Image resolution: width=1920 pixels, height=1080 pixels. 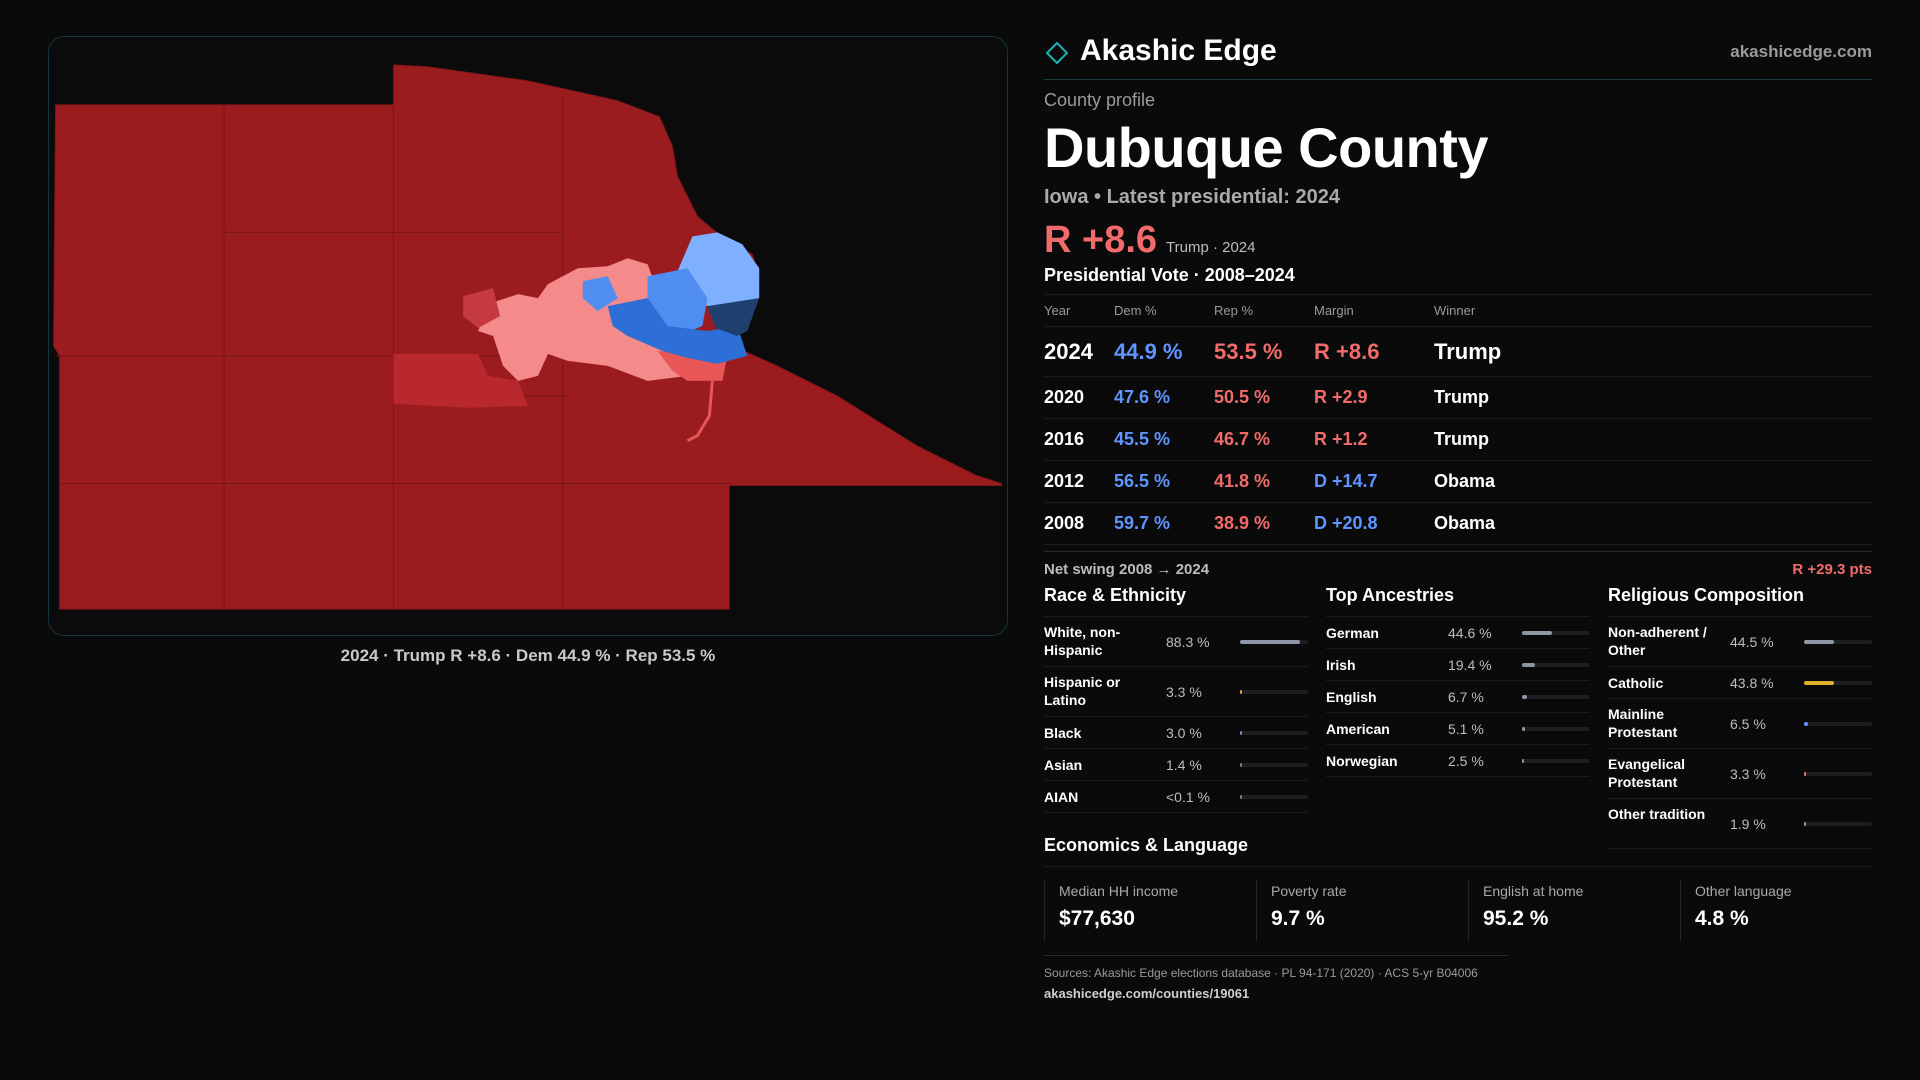 What do you see at coordinates (1188, 642) in the screenshot?
I see `race-value: 88.3 %` at bounding box center [1188, 642].